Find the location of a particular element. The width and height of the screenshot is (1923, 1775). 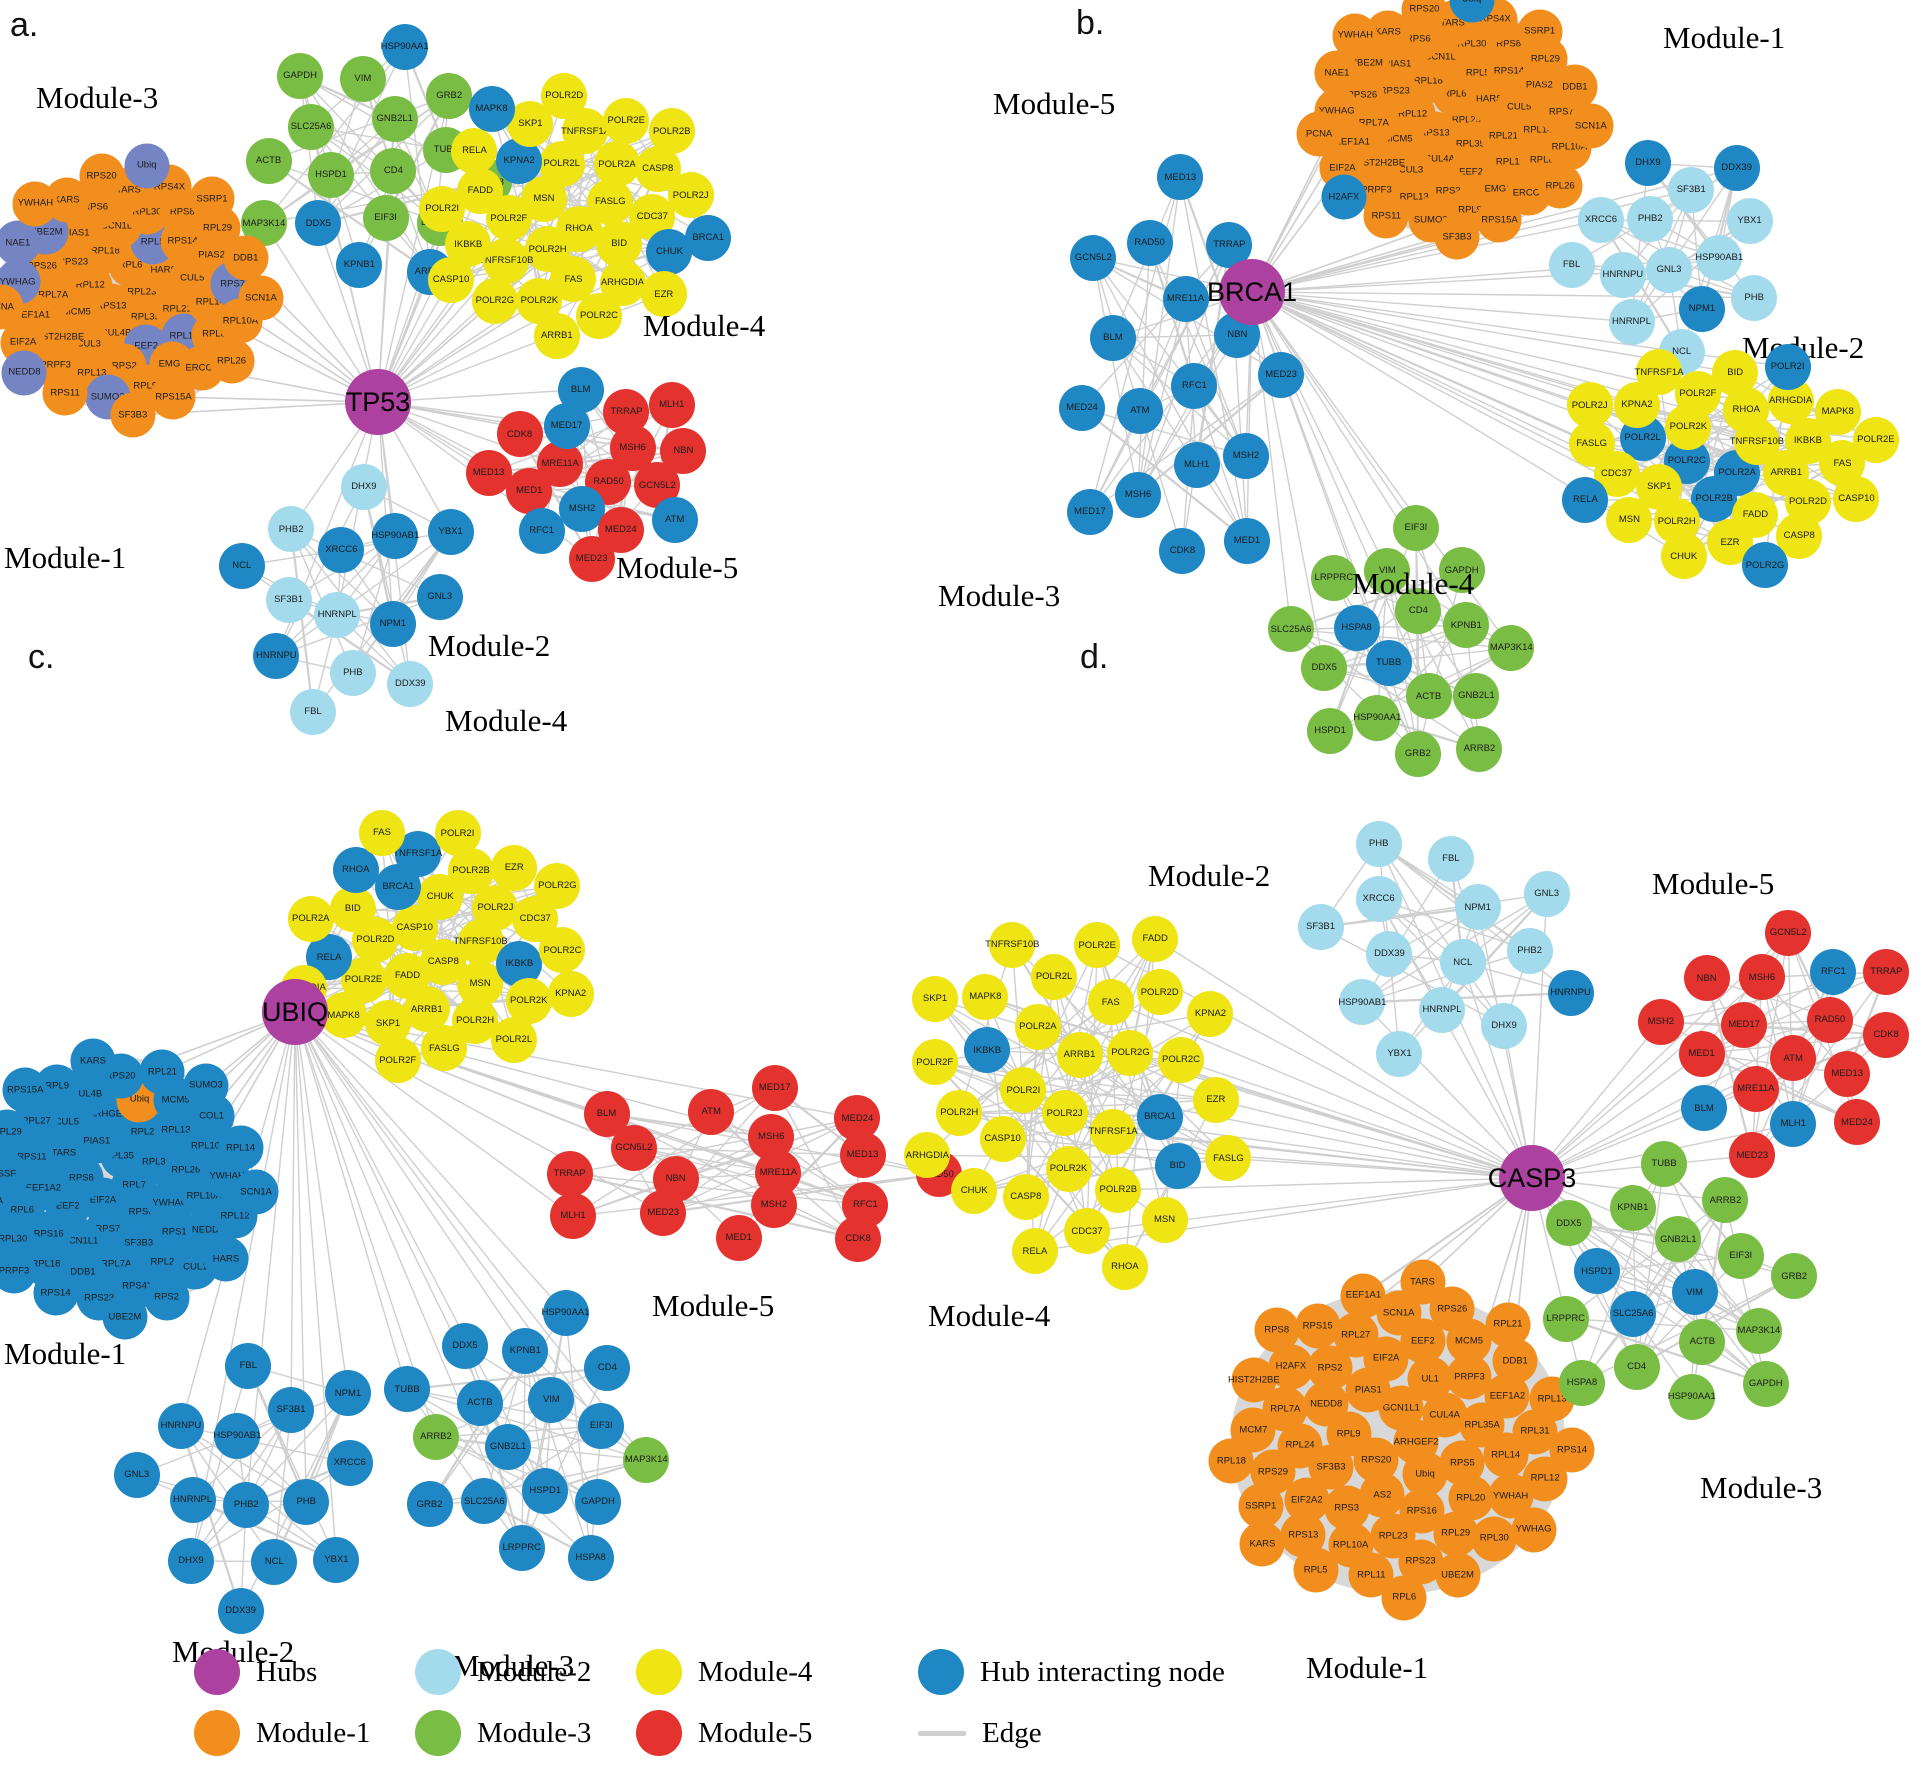

node-RPS14: RPS14 is located at coordinates (56, 1293).